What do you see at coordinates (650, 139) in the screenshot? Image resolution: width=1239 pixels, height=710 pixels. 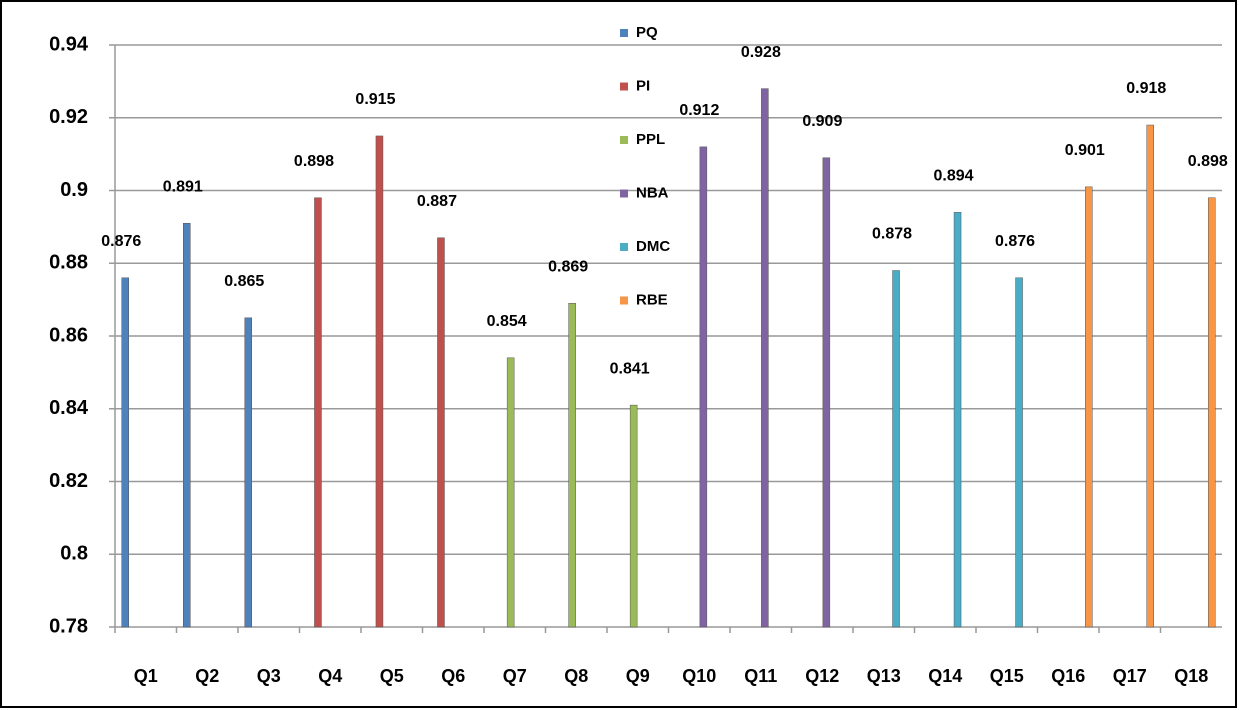 I see `legend-label: PPL` at bounding box center [650, 139].